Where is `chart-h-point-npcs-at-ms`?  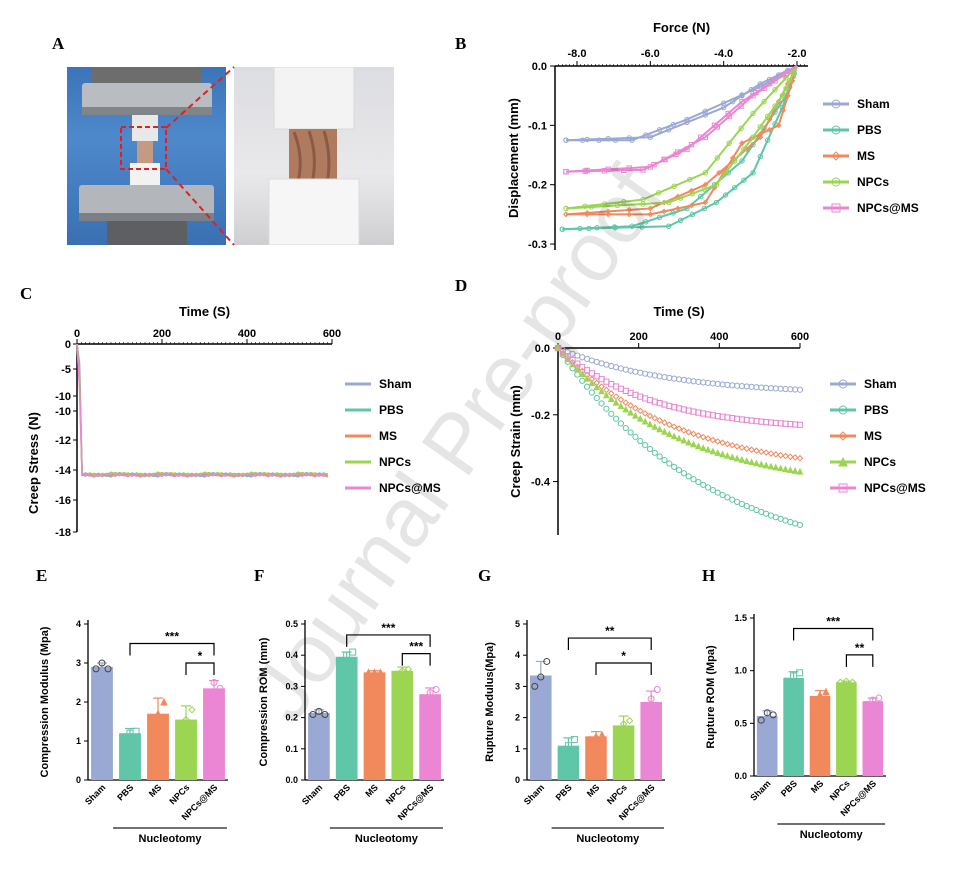
chart-h-point-npcs-at-ms is located at coordinates (879, 698).